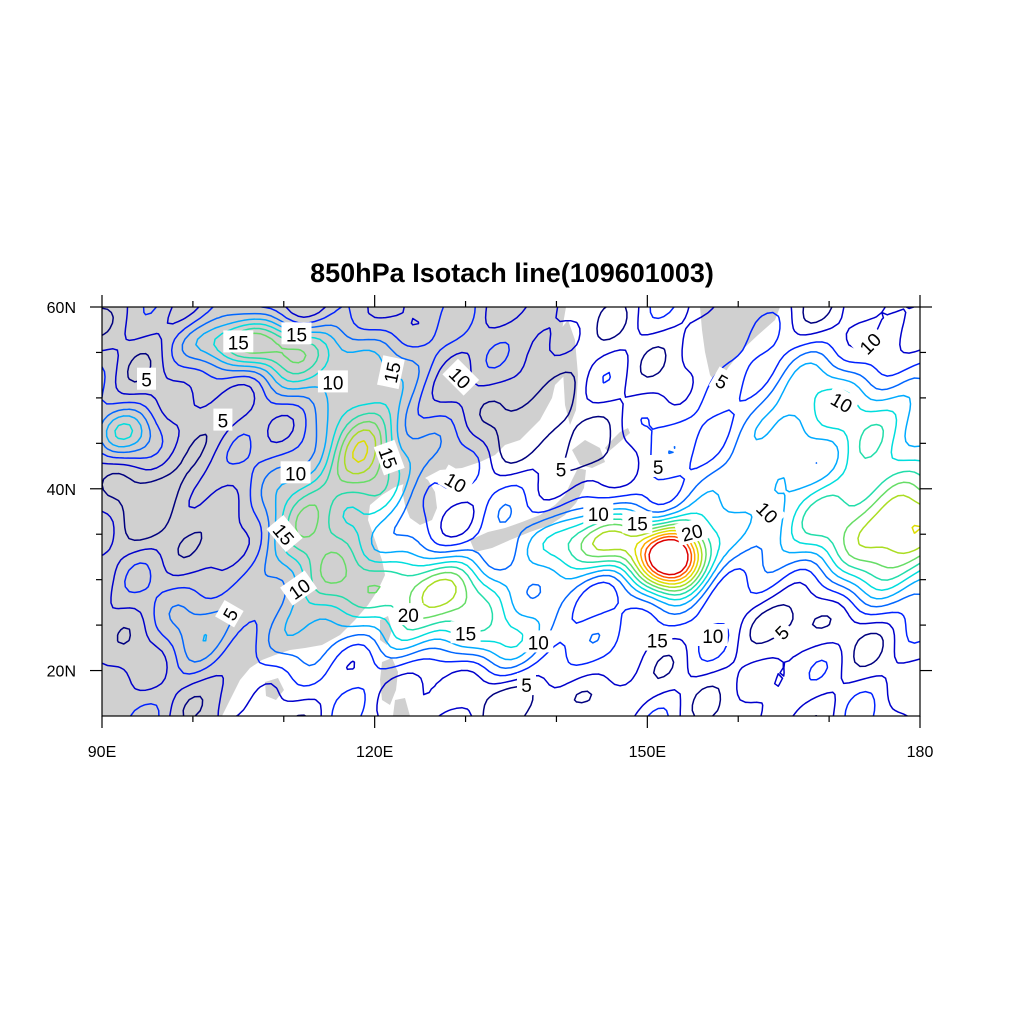  I want to click on land-korea, so click(419, 499).